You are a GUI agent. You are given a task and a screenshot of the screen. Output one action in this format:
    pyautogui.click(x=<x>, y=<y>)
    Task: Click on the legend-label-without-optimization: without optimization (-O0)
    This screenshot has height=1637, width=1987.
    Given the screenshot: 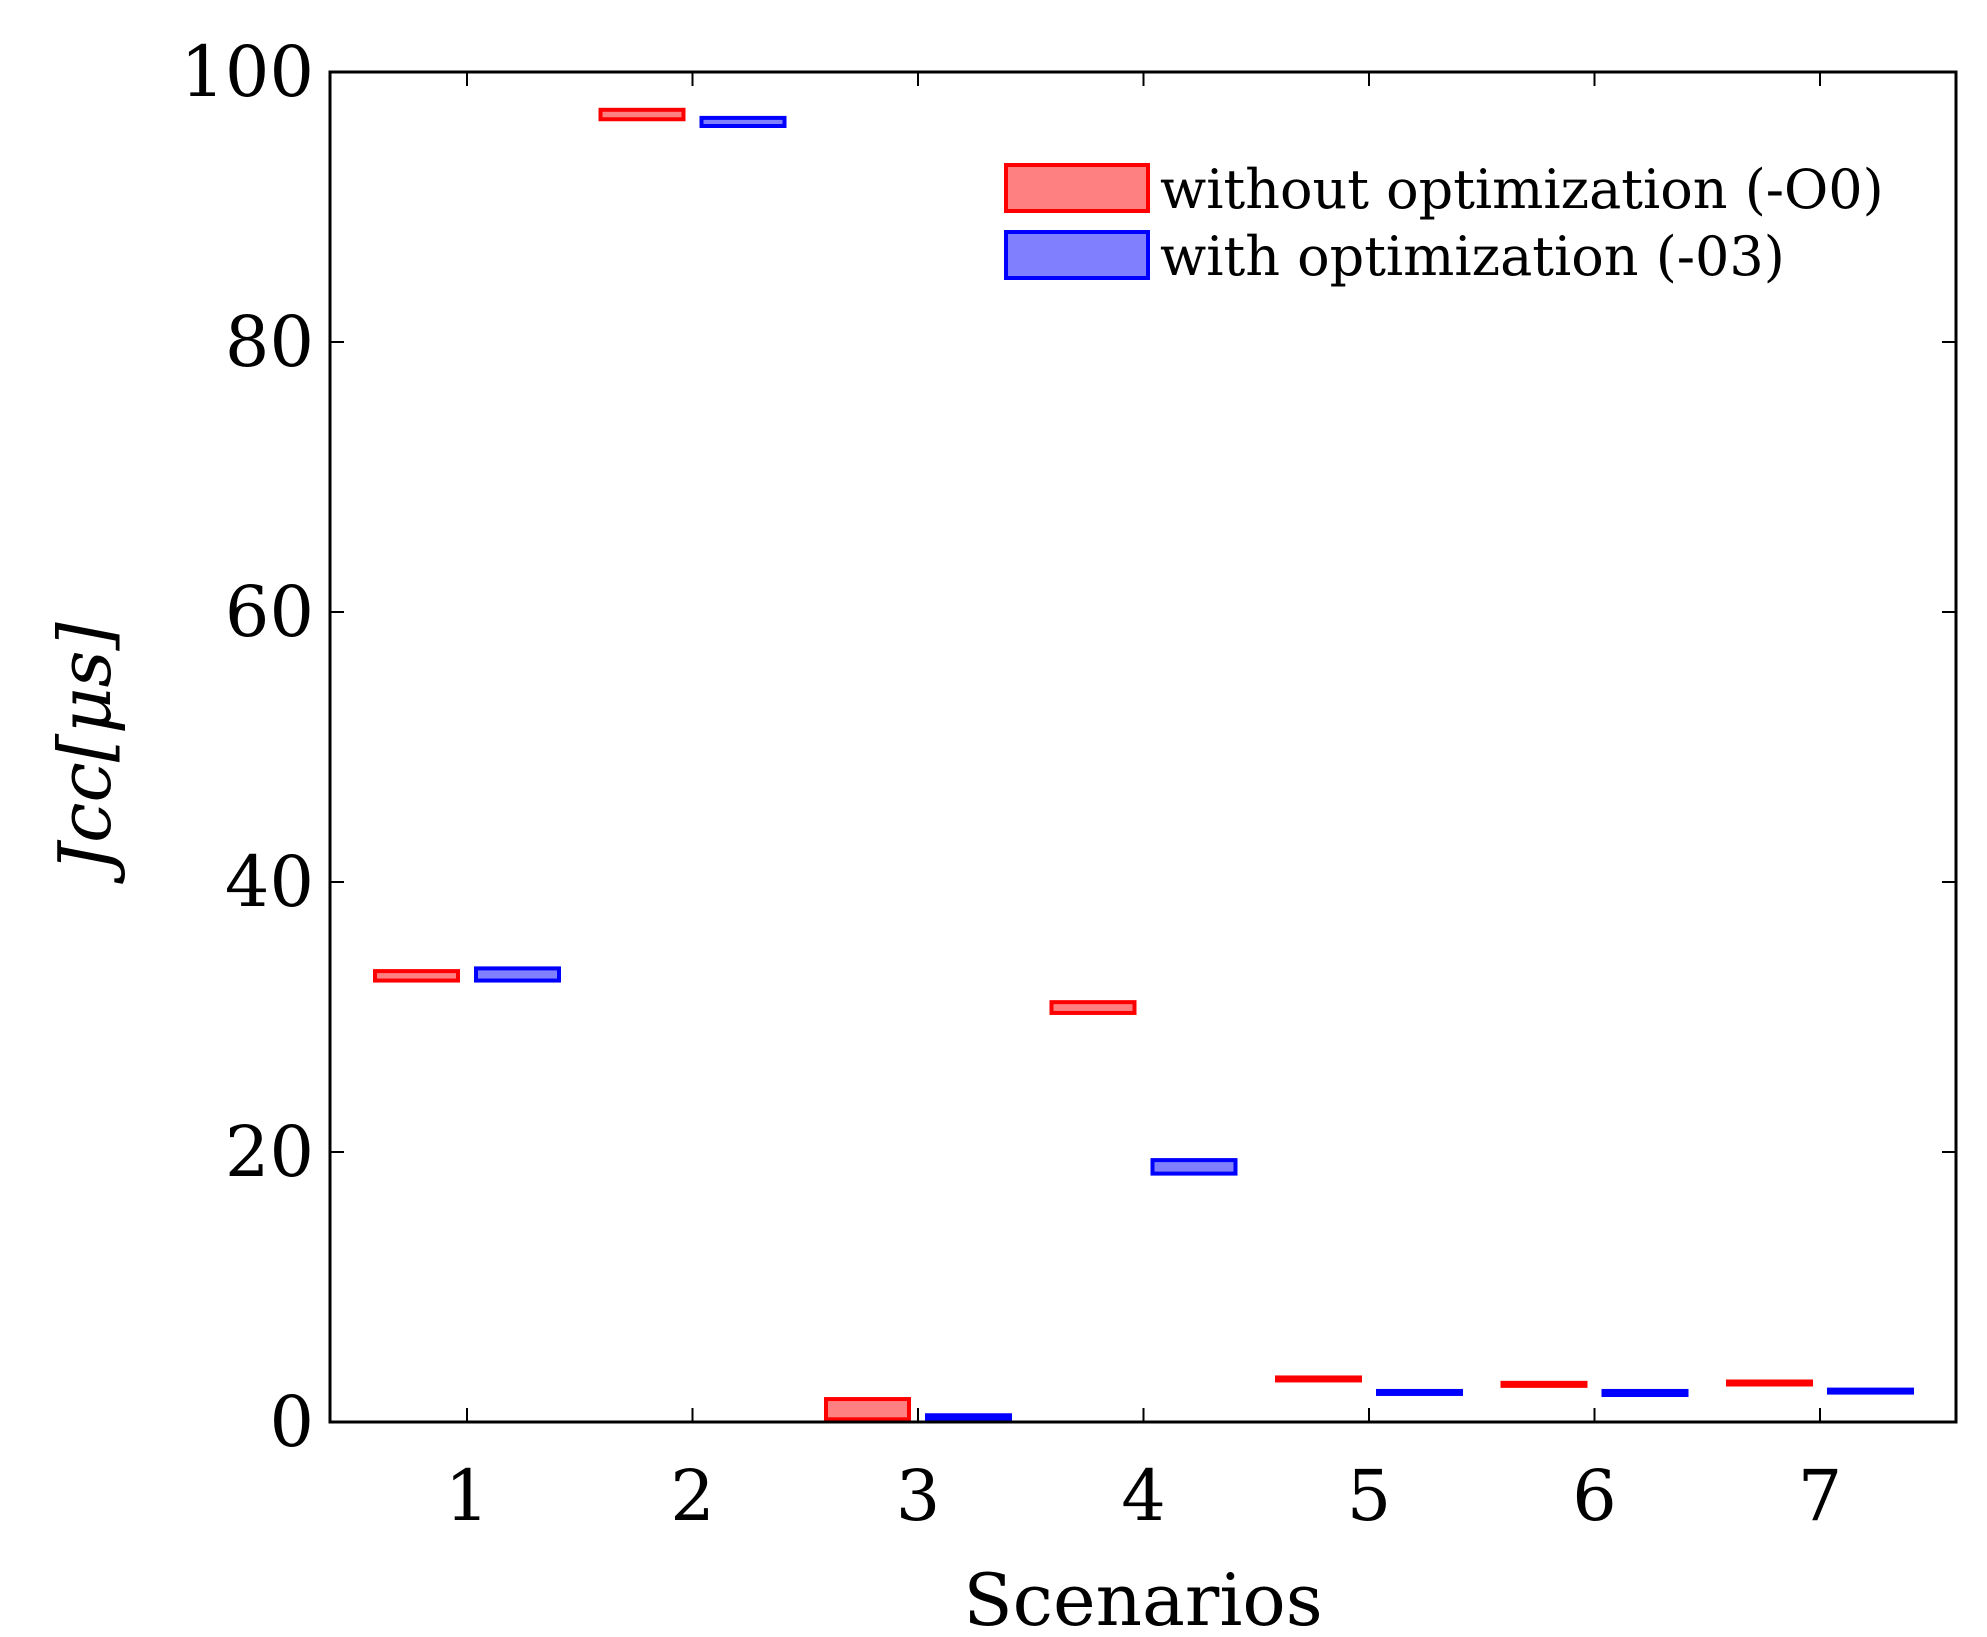 What is the action you would take?
    pyautogui.click(x=1522, y=189)
    